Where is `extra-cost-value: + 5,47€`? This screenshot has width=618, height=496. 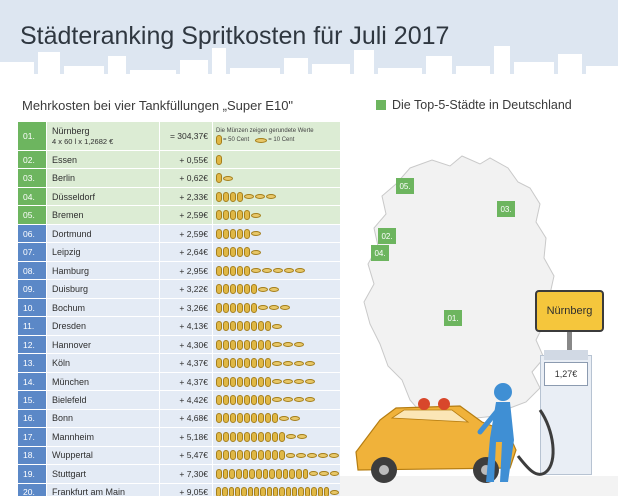
extra-cost-value: + 5,47€ is located at coordinates (186, 455).